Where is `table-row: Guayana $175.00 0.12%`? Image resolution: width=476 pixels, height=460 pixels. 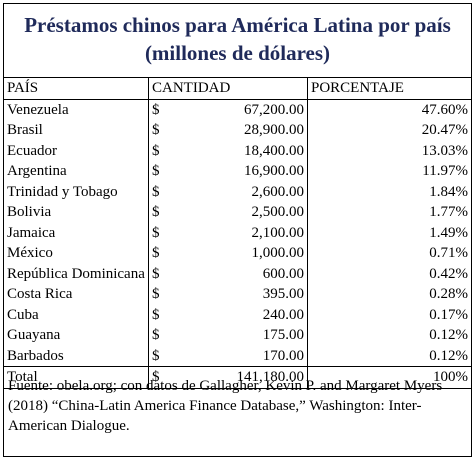
table-row: Guayana $175.00 0.12% is located at coordinates (237, 335).